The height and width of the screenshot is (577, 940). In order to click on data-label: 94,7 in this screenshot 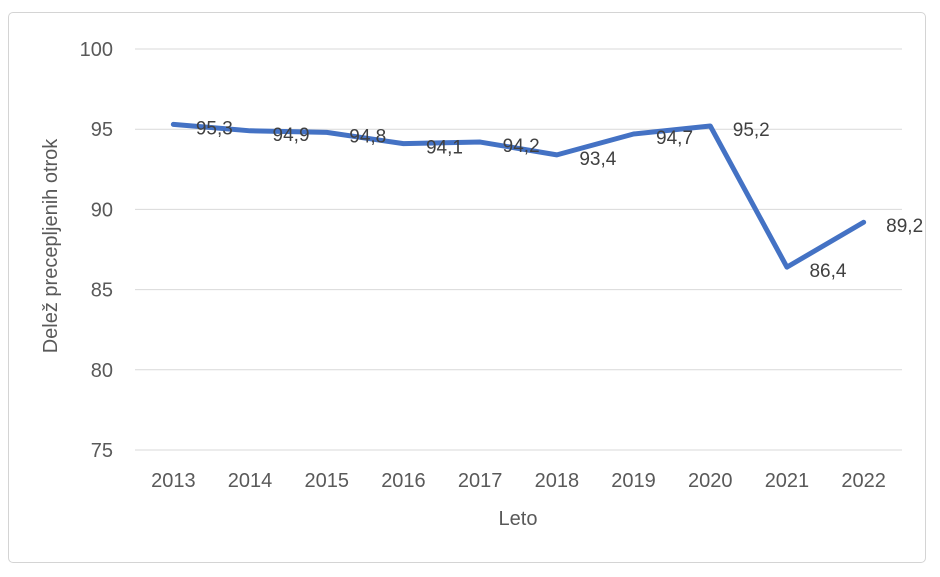, I will do `click(674, 138)`.